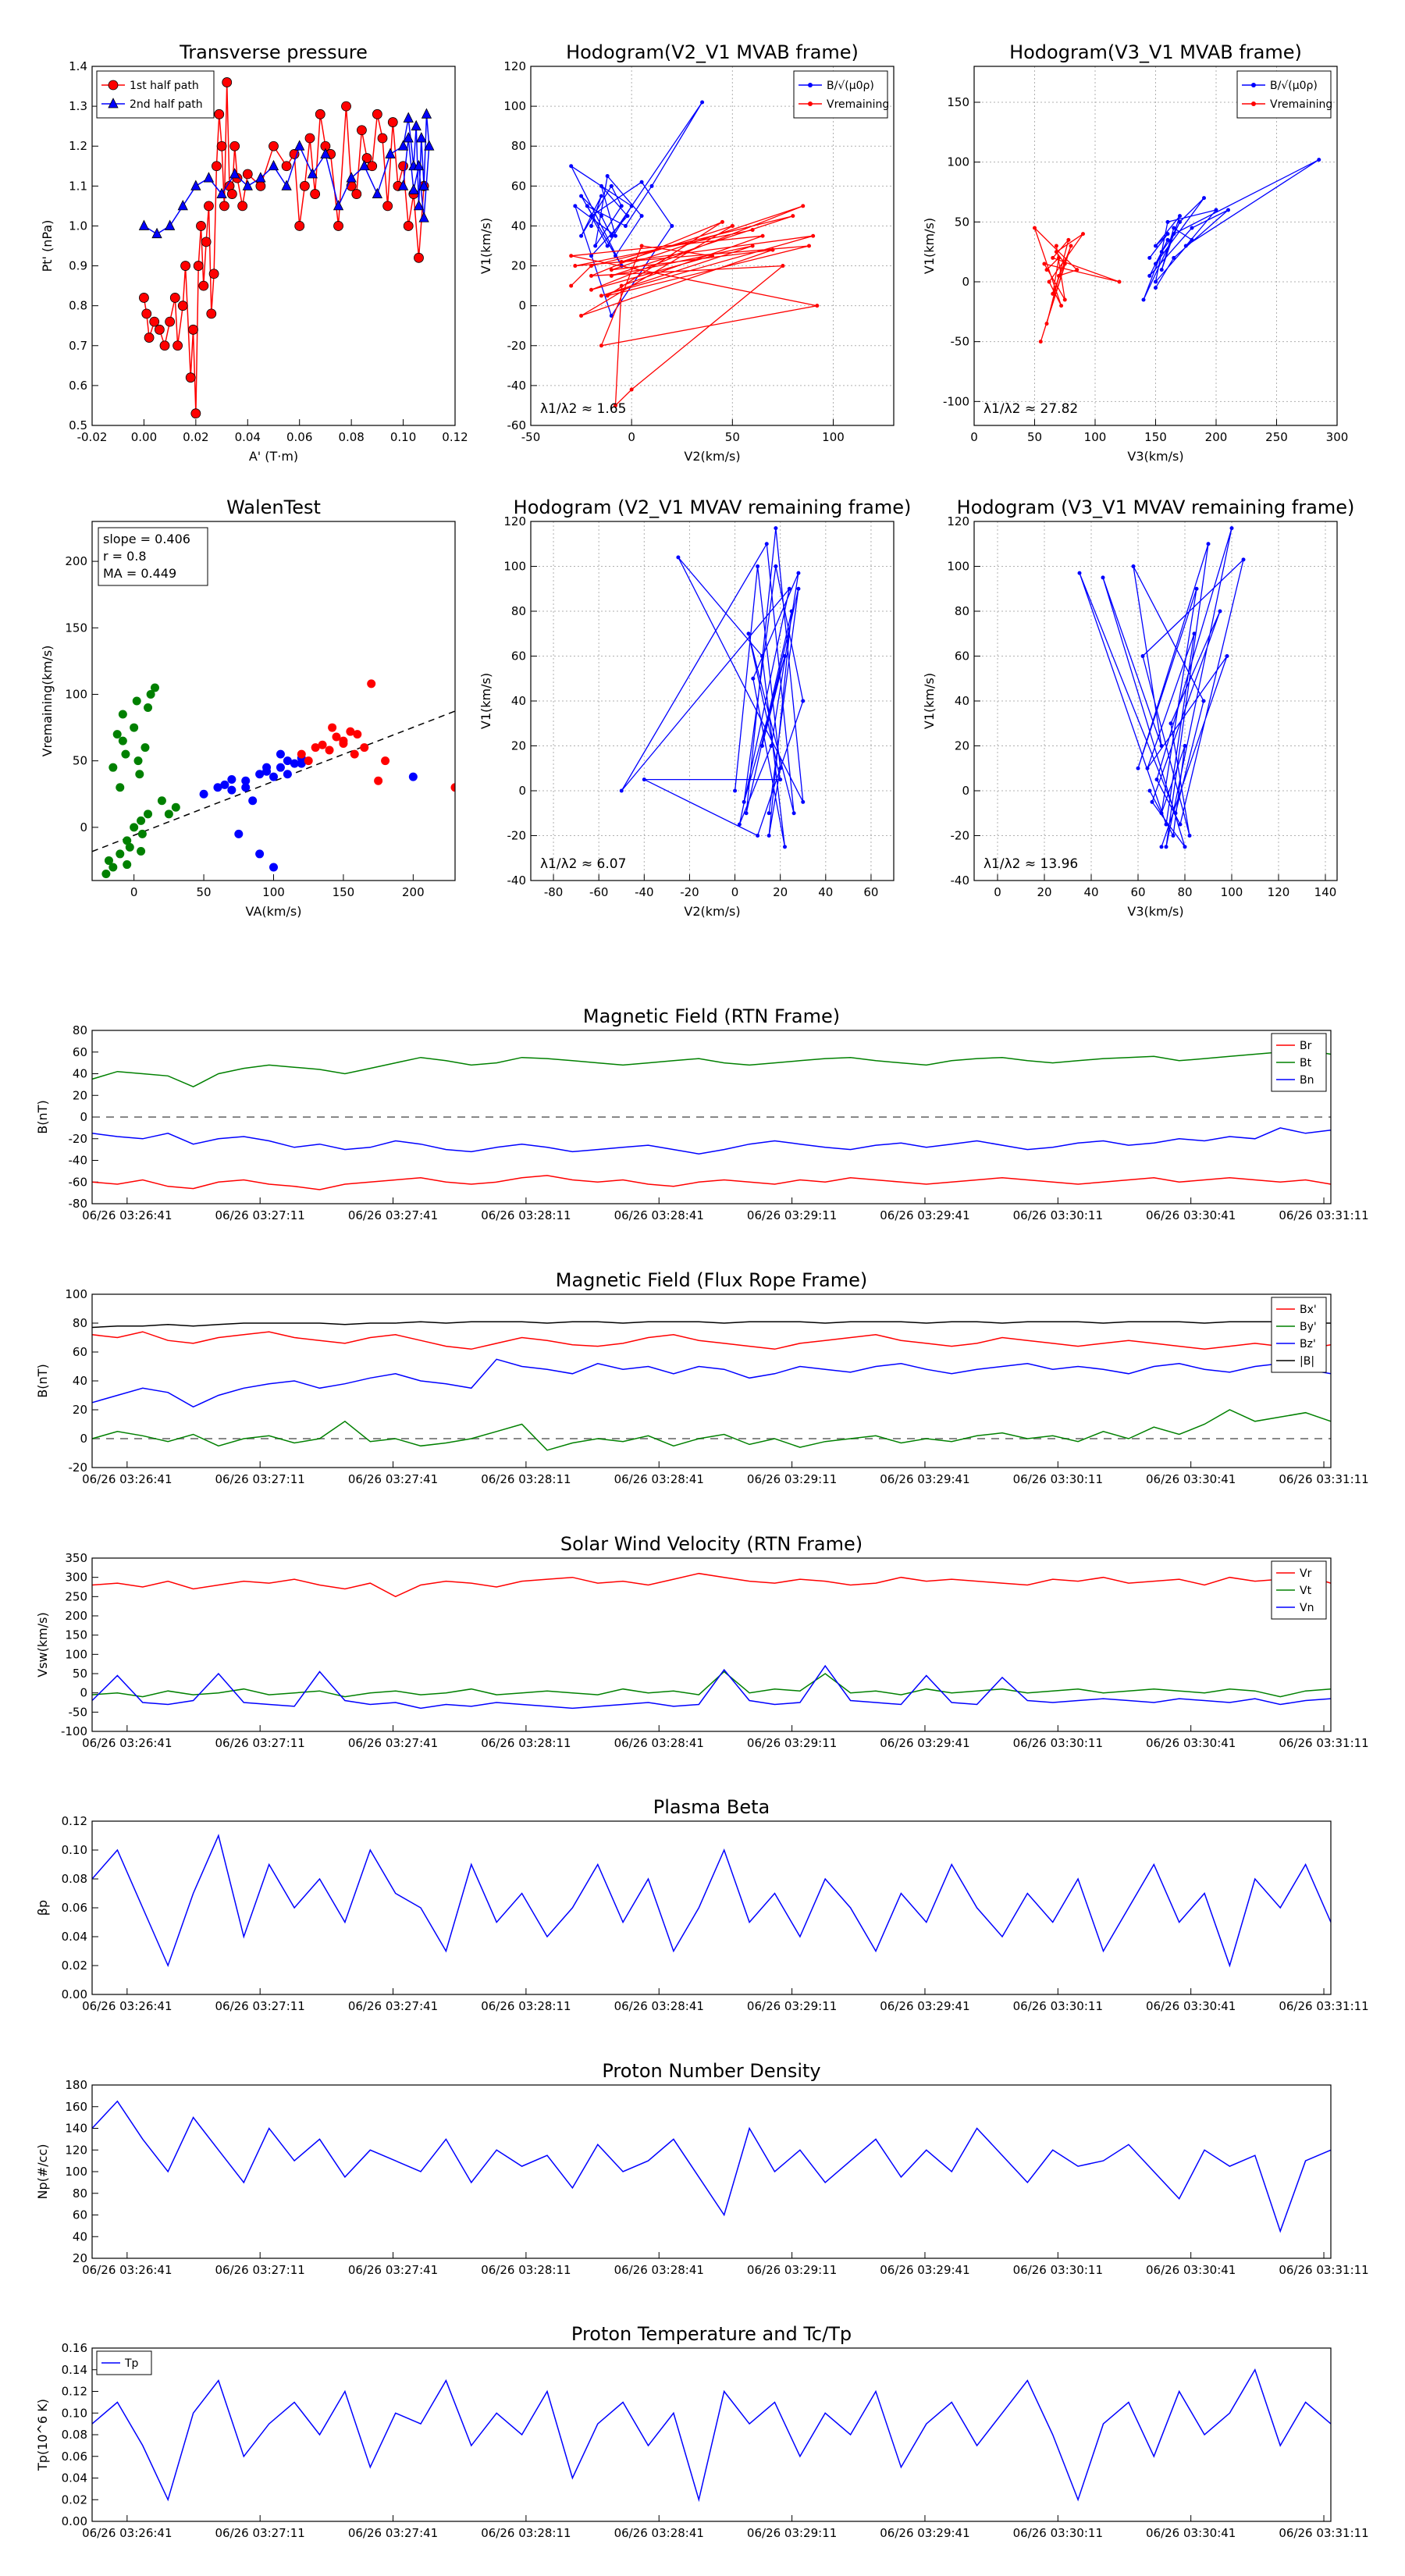 The width and height of the screenshot is (1405, 2576). What do you see at coordinates (1323, 1215) in the screenshot?
I see `x-tick-label: 06/26 03:31:11` at bounding box center [1323, 1215].